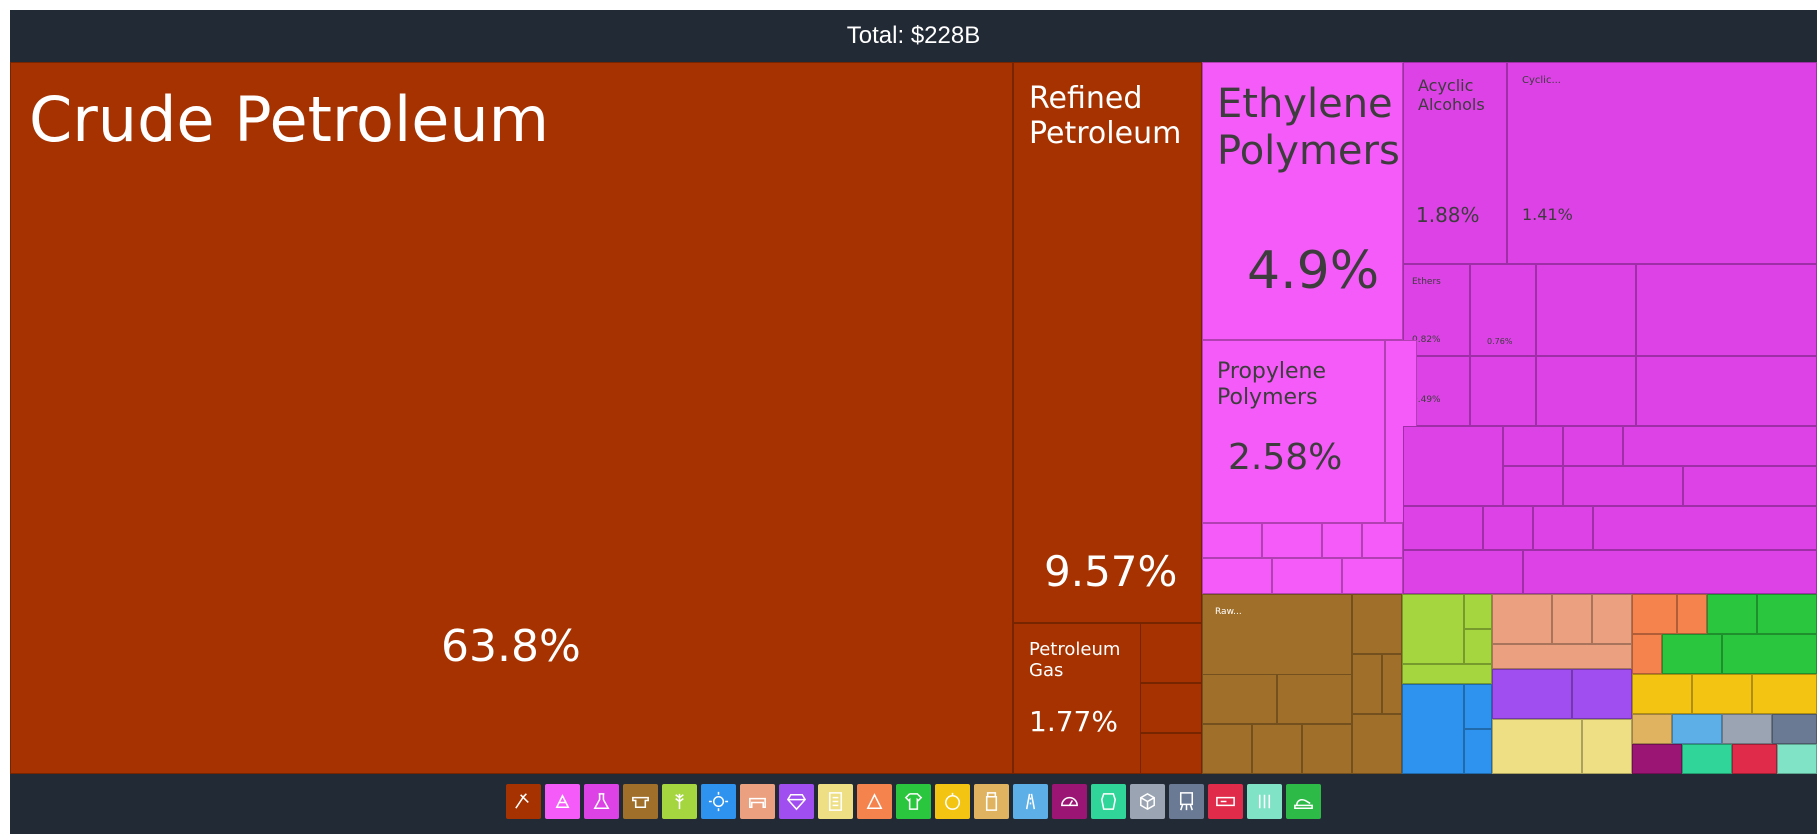 The width and height of the screenshot is (1817, 834). Describe the element at coordinates (679, 801) in the screenshot. I see `vegetable-products-icon` at that location.